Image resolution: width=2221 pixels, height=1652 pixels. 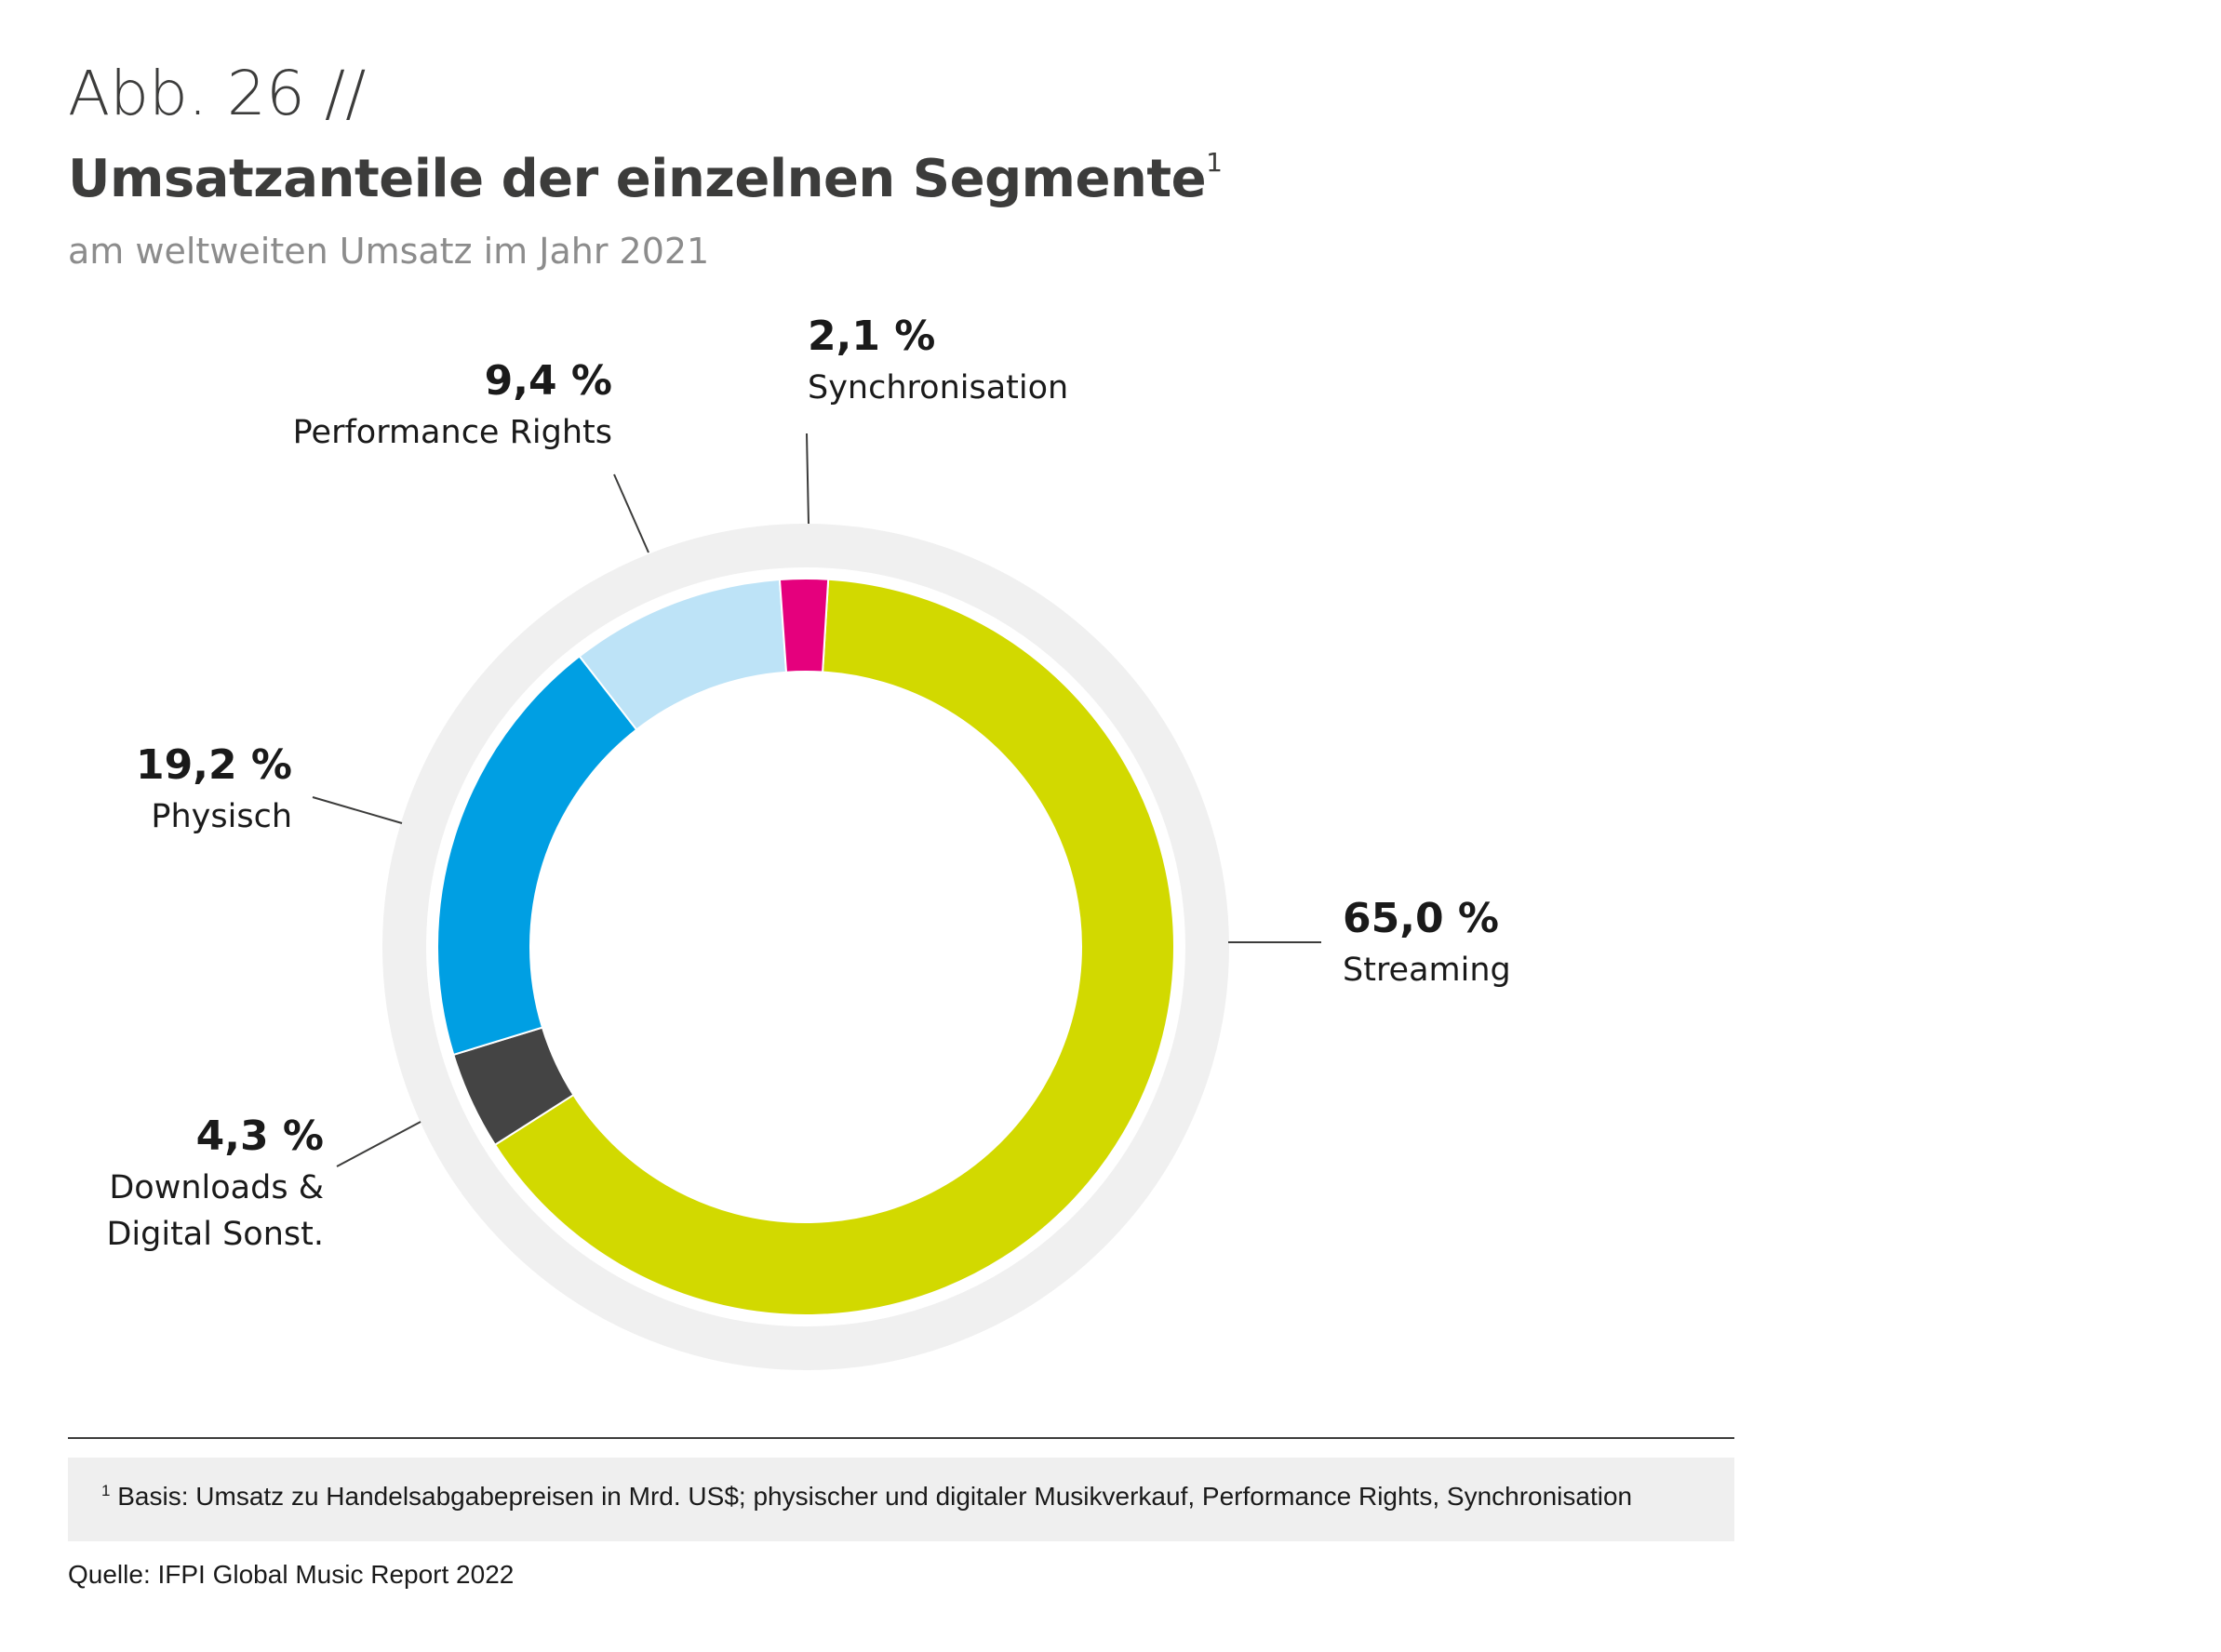 What do you see at coordinates (938, 387) in the screenshot?
I see `category-label-synchronisation: Synchronisation` at bounding box center [938, 387].